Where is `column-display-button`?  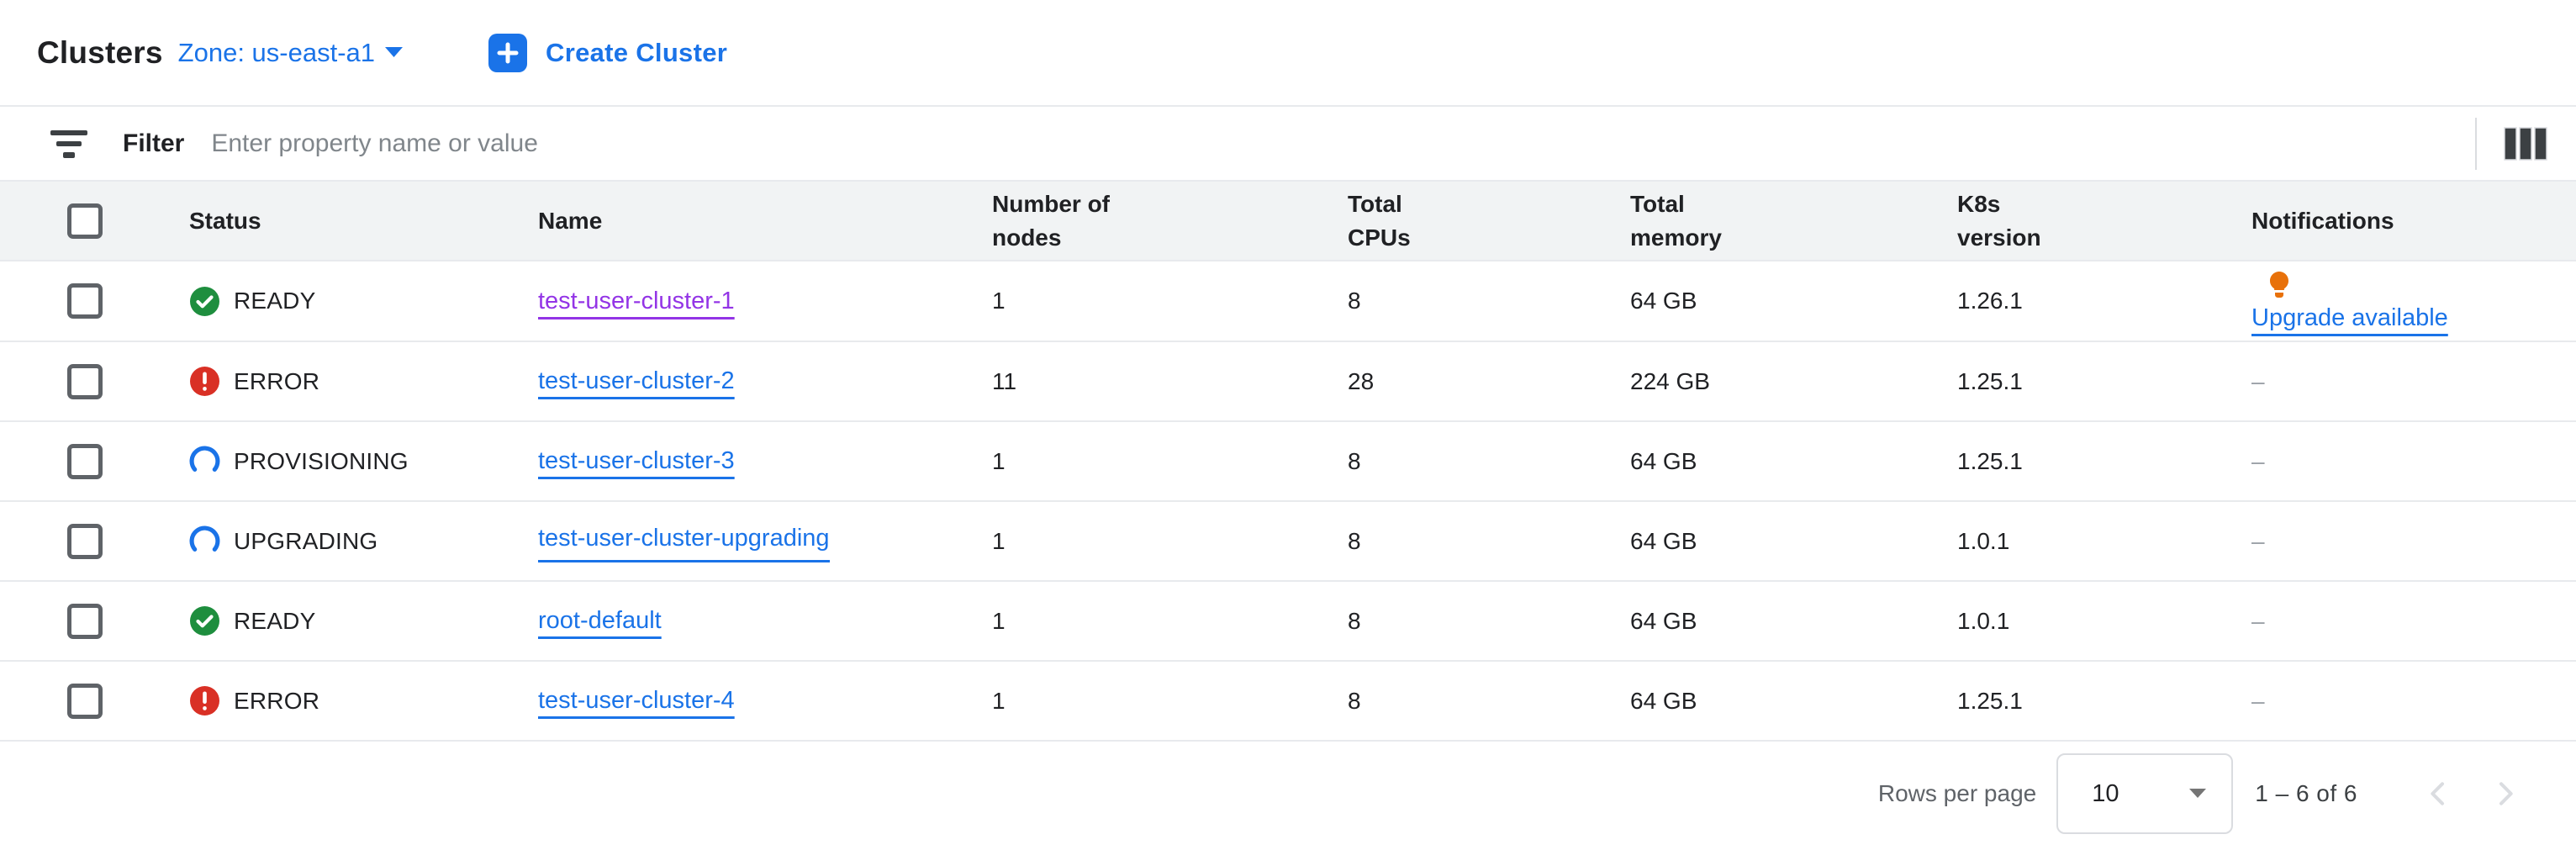 column-display-button is located at coordinates (2525, 144).